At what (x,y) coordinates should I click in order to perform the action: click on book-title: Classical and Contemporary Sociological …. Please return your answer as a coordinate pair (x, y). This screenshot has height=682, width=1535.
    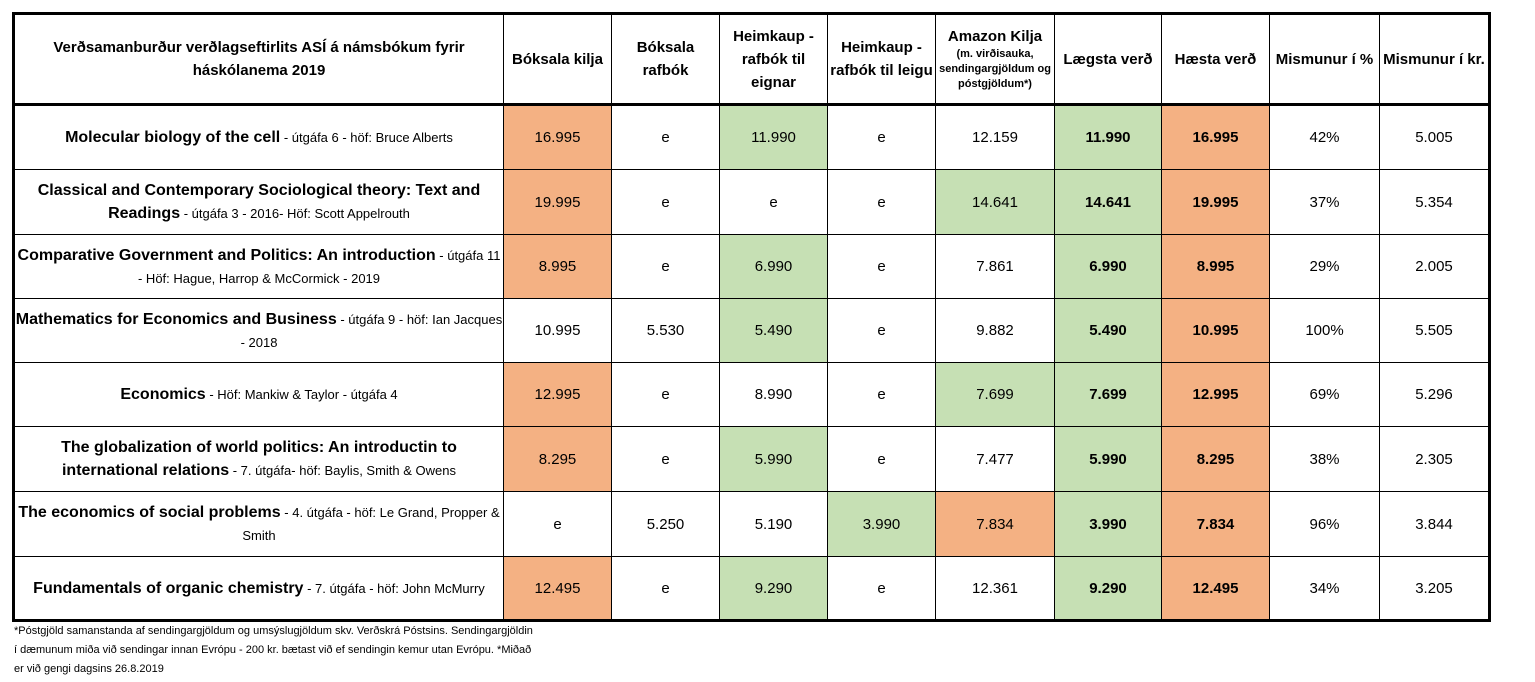
    Looking at the image, I should click on (259, 202).